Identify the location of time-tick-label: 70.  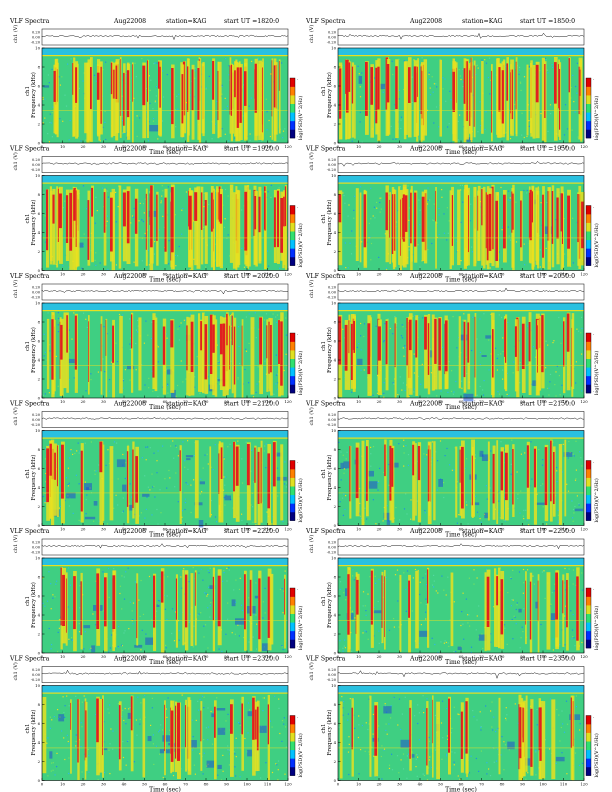
(185, 401).